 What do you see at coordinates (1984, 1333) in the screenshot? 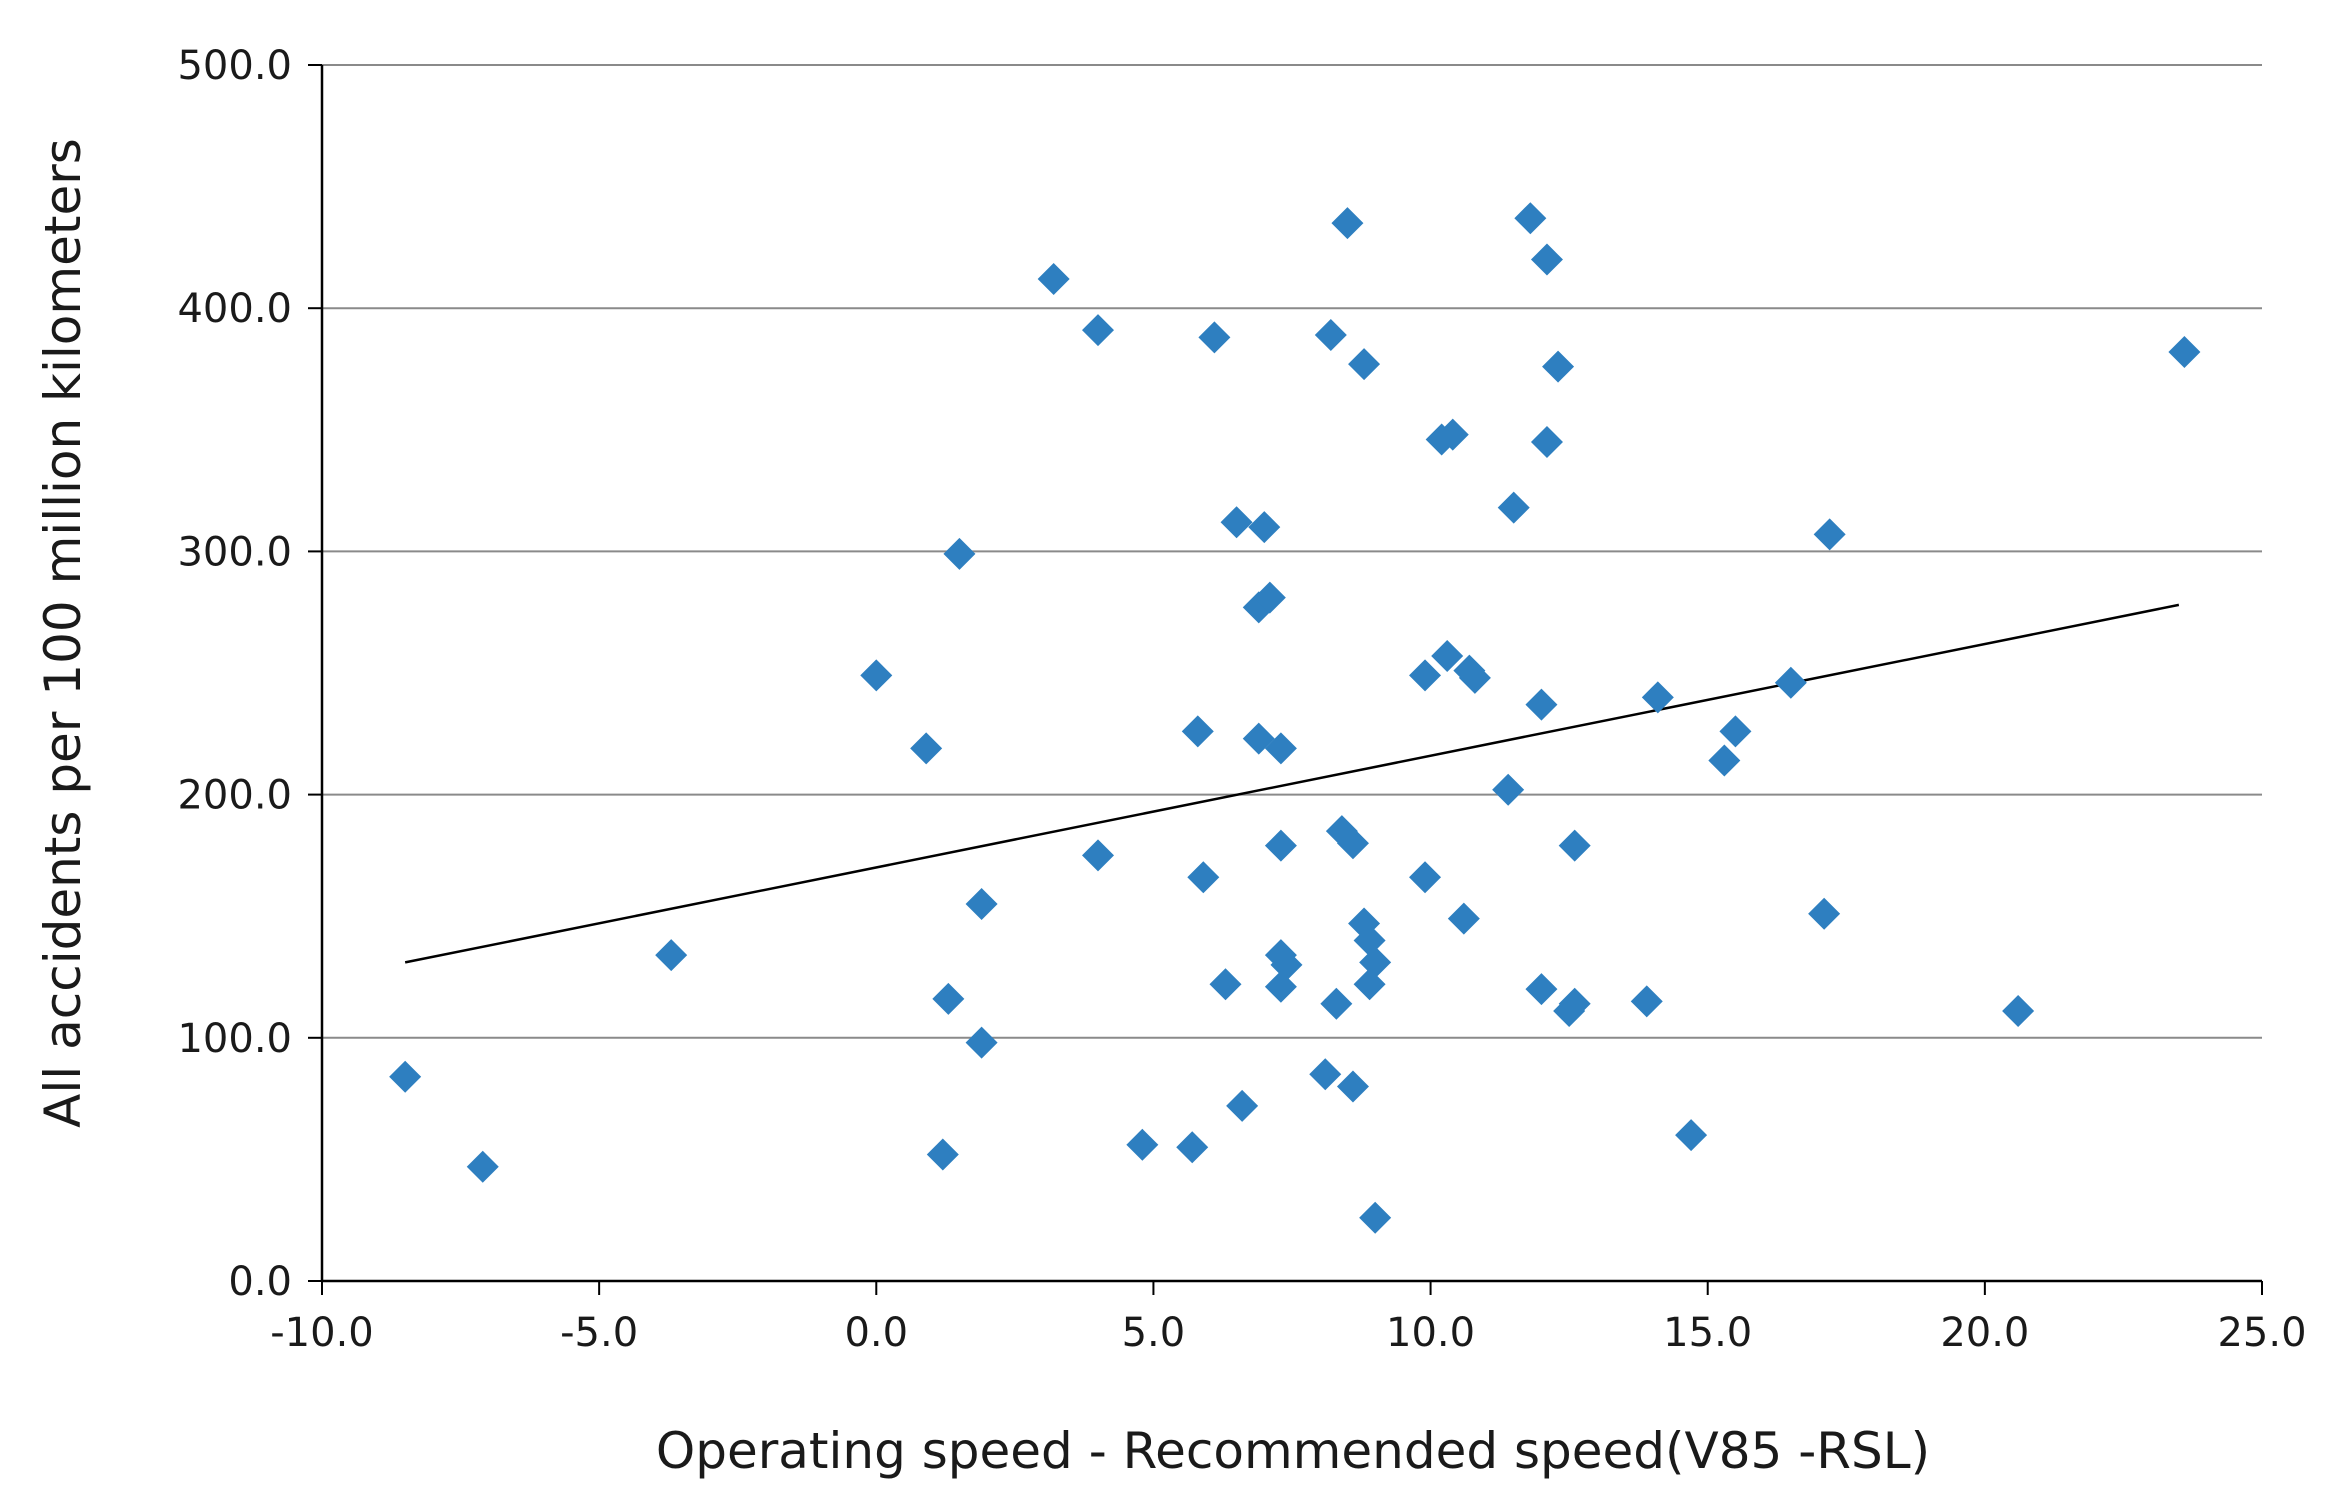
I see `x-tick-label: 20.0` at bounding box center [1984, 1333].